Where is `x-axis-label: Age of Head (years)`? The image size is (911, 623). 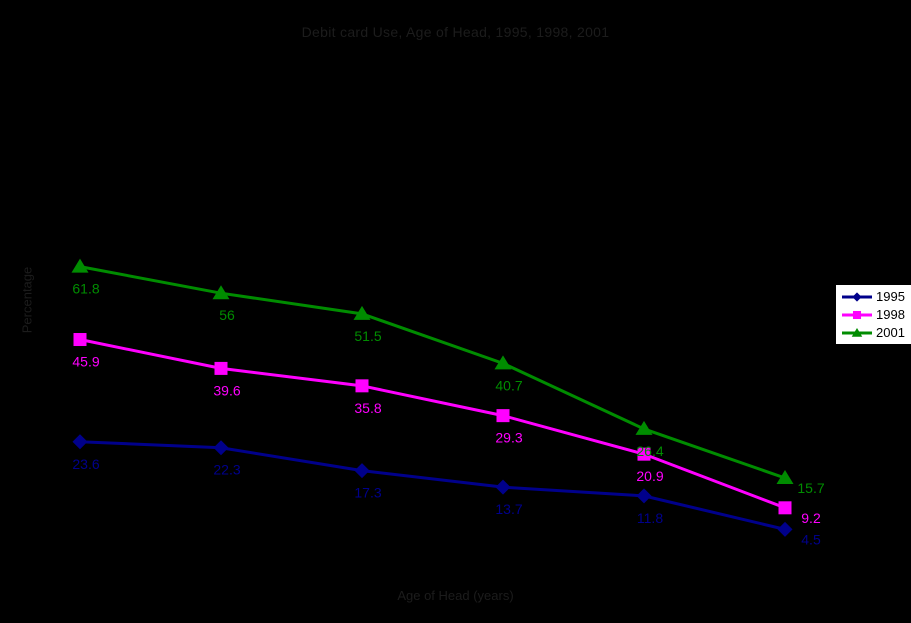
x-axis-label: Age of Head (years) is located at coordinates (455, 595).